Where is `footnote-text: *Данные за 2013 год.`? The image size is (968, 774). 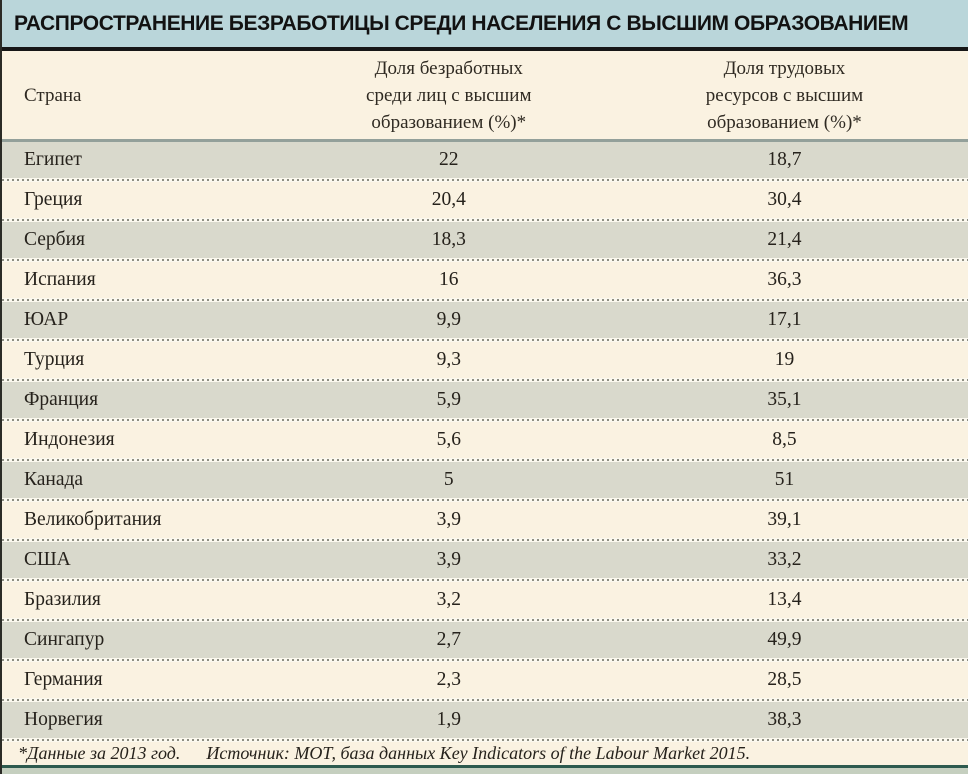
footnote-text: *Данные за 2013 год. is located at coordinates (99, 753).